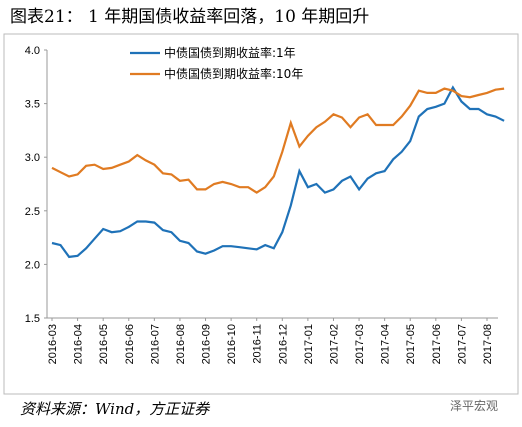 The image size is (522, 427). What do you see at coordinates (233, 73) in the screenshot?
I see `legend-label: 中债国债到期收益率:10年` at bounding box center [233, 73].